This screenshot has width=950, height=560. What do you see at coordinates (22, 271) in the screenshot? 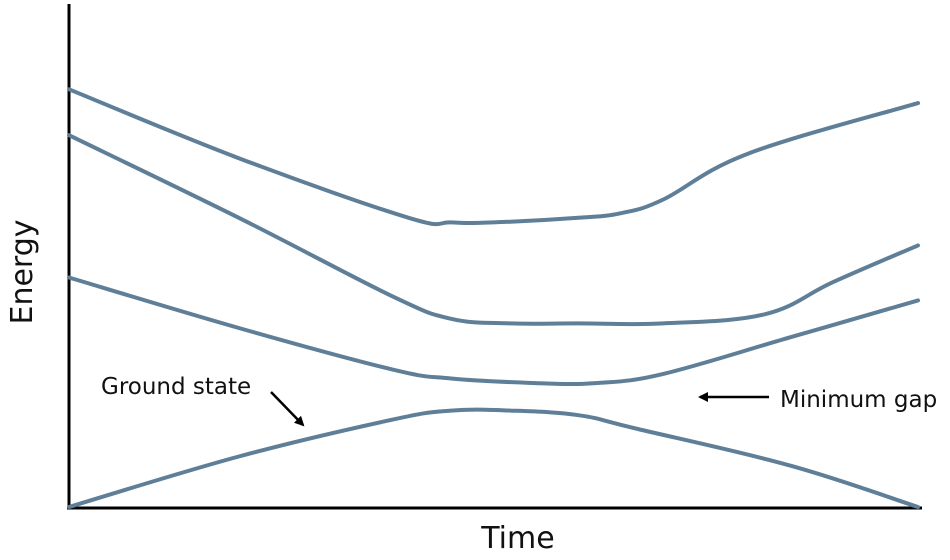
I see `y-axis-label: Energy` at bounding box center [22, 271].